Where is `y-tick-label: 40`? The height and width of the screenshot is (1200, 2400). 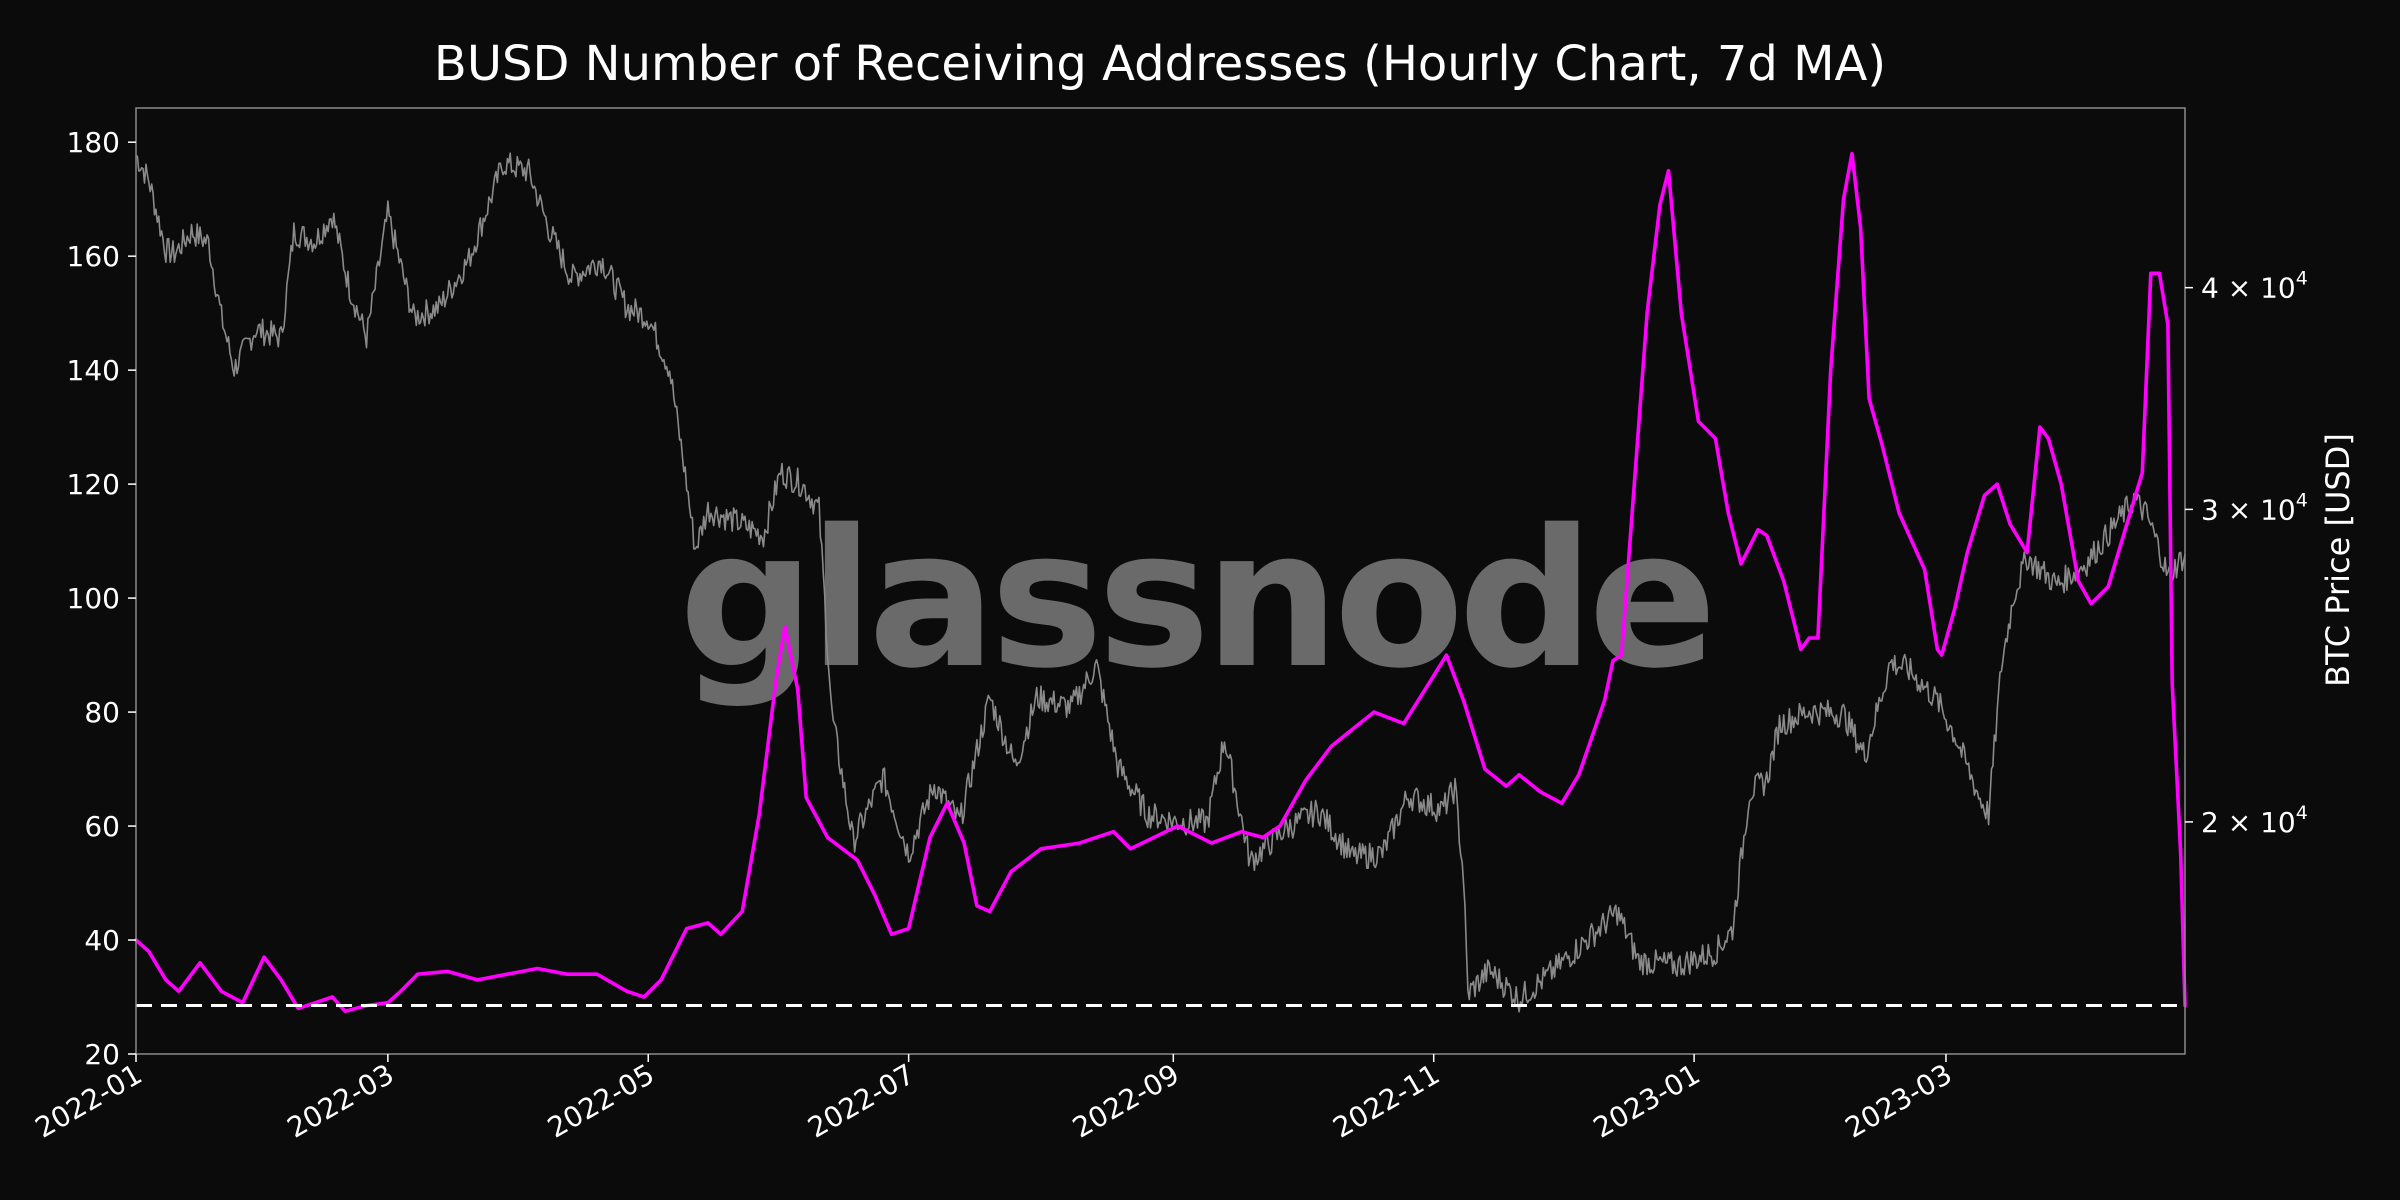
y-tick-label: 40 is located at coordinates (102, 940).